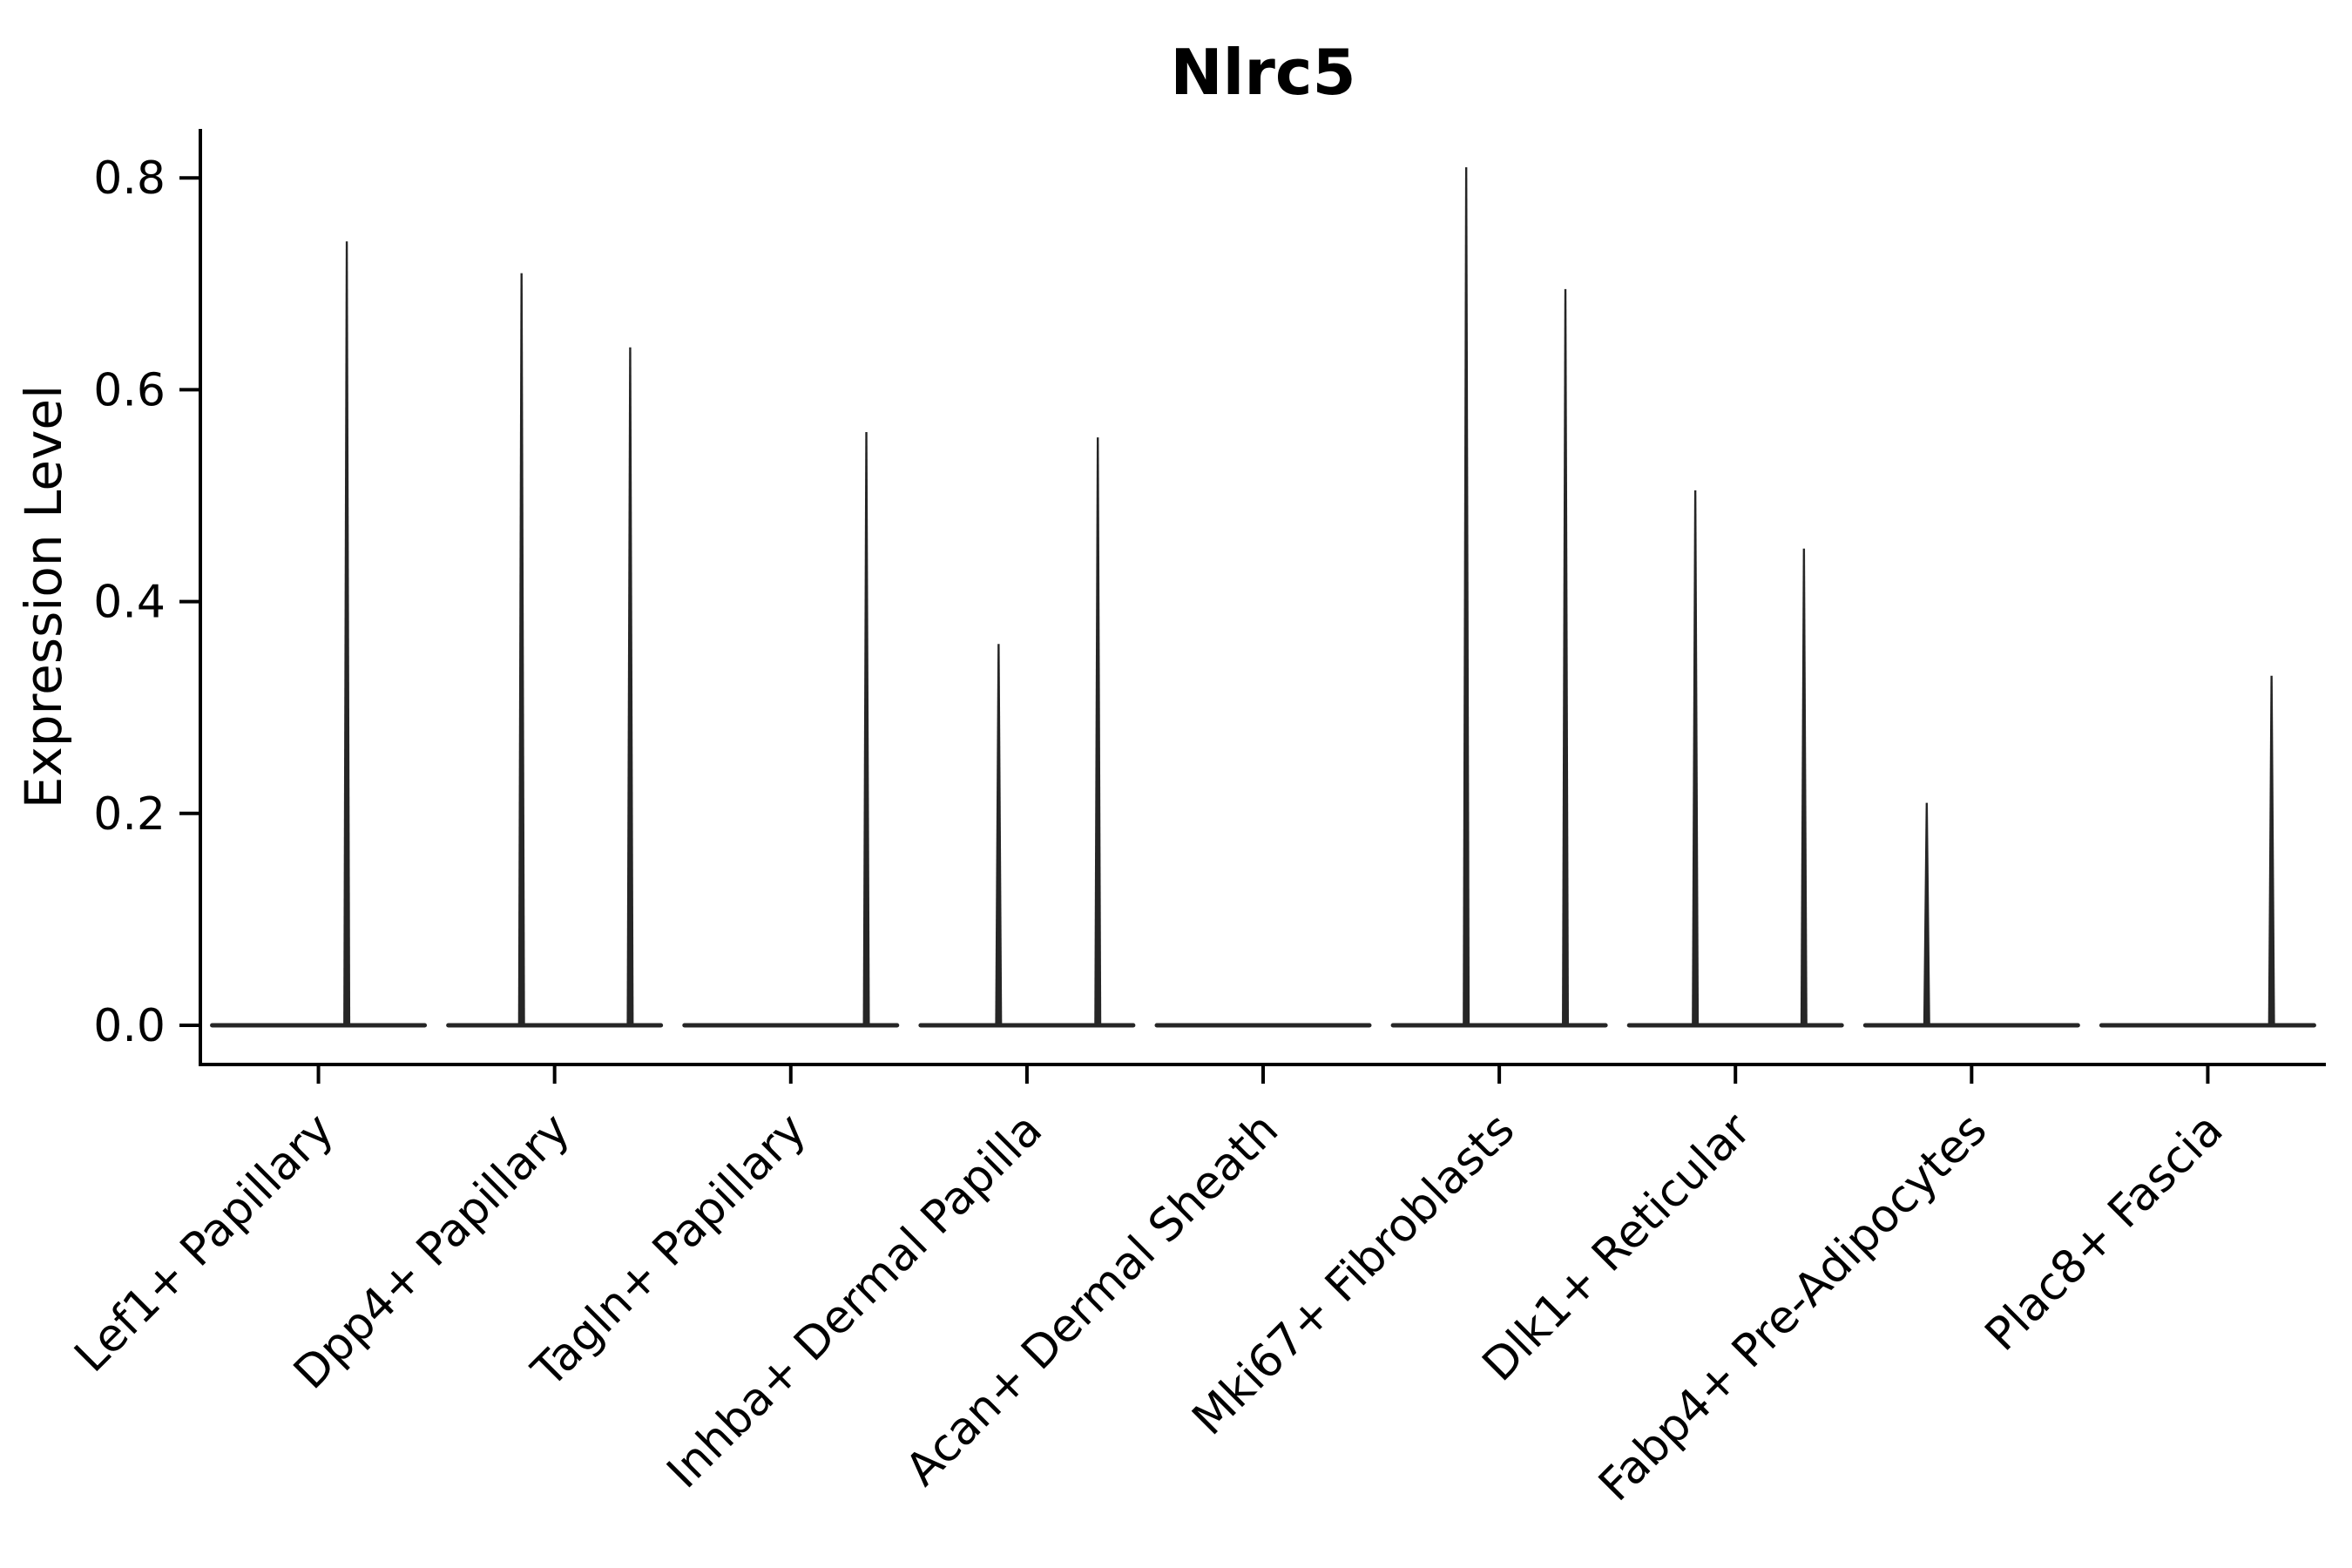  What do you see at coordinates (1262, 72) in the screenshot?
I see `chart-title: Nlrc5` at bounding box center [1262, 72].